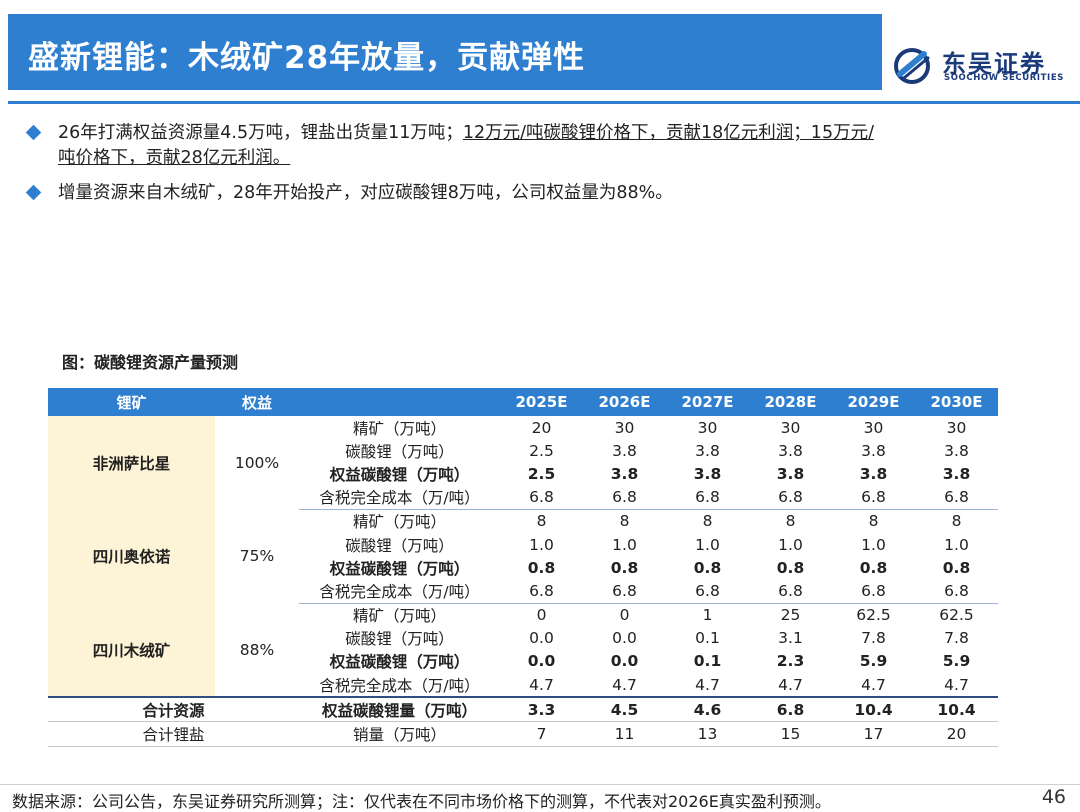  What do you see at coordinates (1004, 78) in the screenshot?
I see `logo-name-en: SOOCHOW SECURITIES` at bounding box center [1004, 78].